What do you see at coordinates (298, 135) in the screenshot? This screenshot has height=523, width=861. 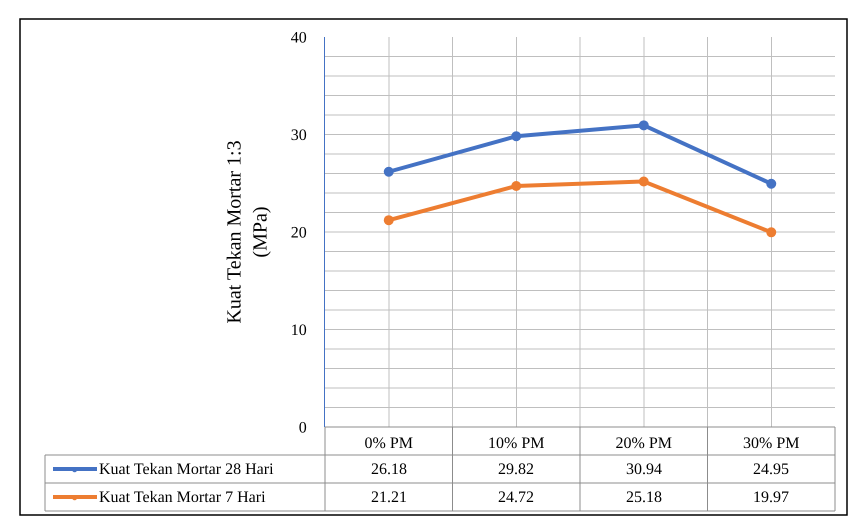 I see `y-tick-label: 30` at bounding box center [298, 135].